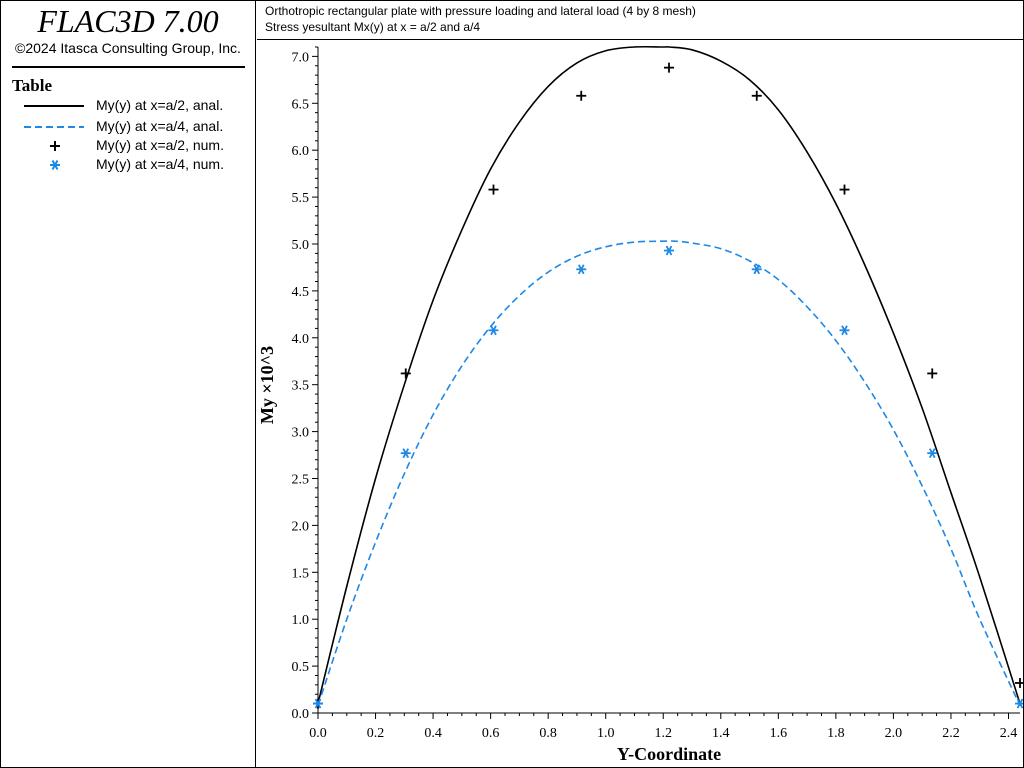  Describe the element at coordinates (318, 733) in the screenshot. I see `x-tick-label: 0.0` at that location.